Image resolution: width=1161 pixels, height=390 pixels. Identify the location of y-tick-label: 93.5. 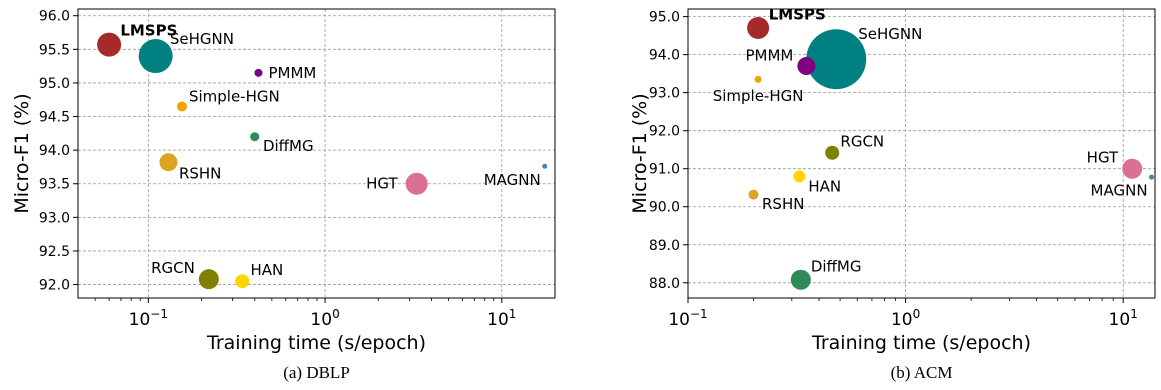
(54, 185).